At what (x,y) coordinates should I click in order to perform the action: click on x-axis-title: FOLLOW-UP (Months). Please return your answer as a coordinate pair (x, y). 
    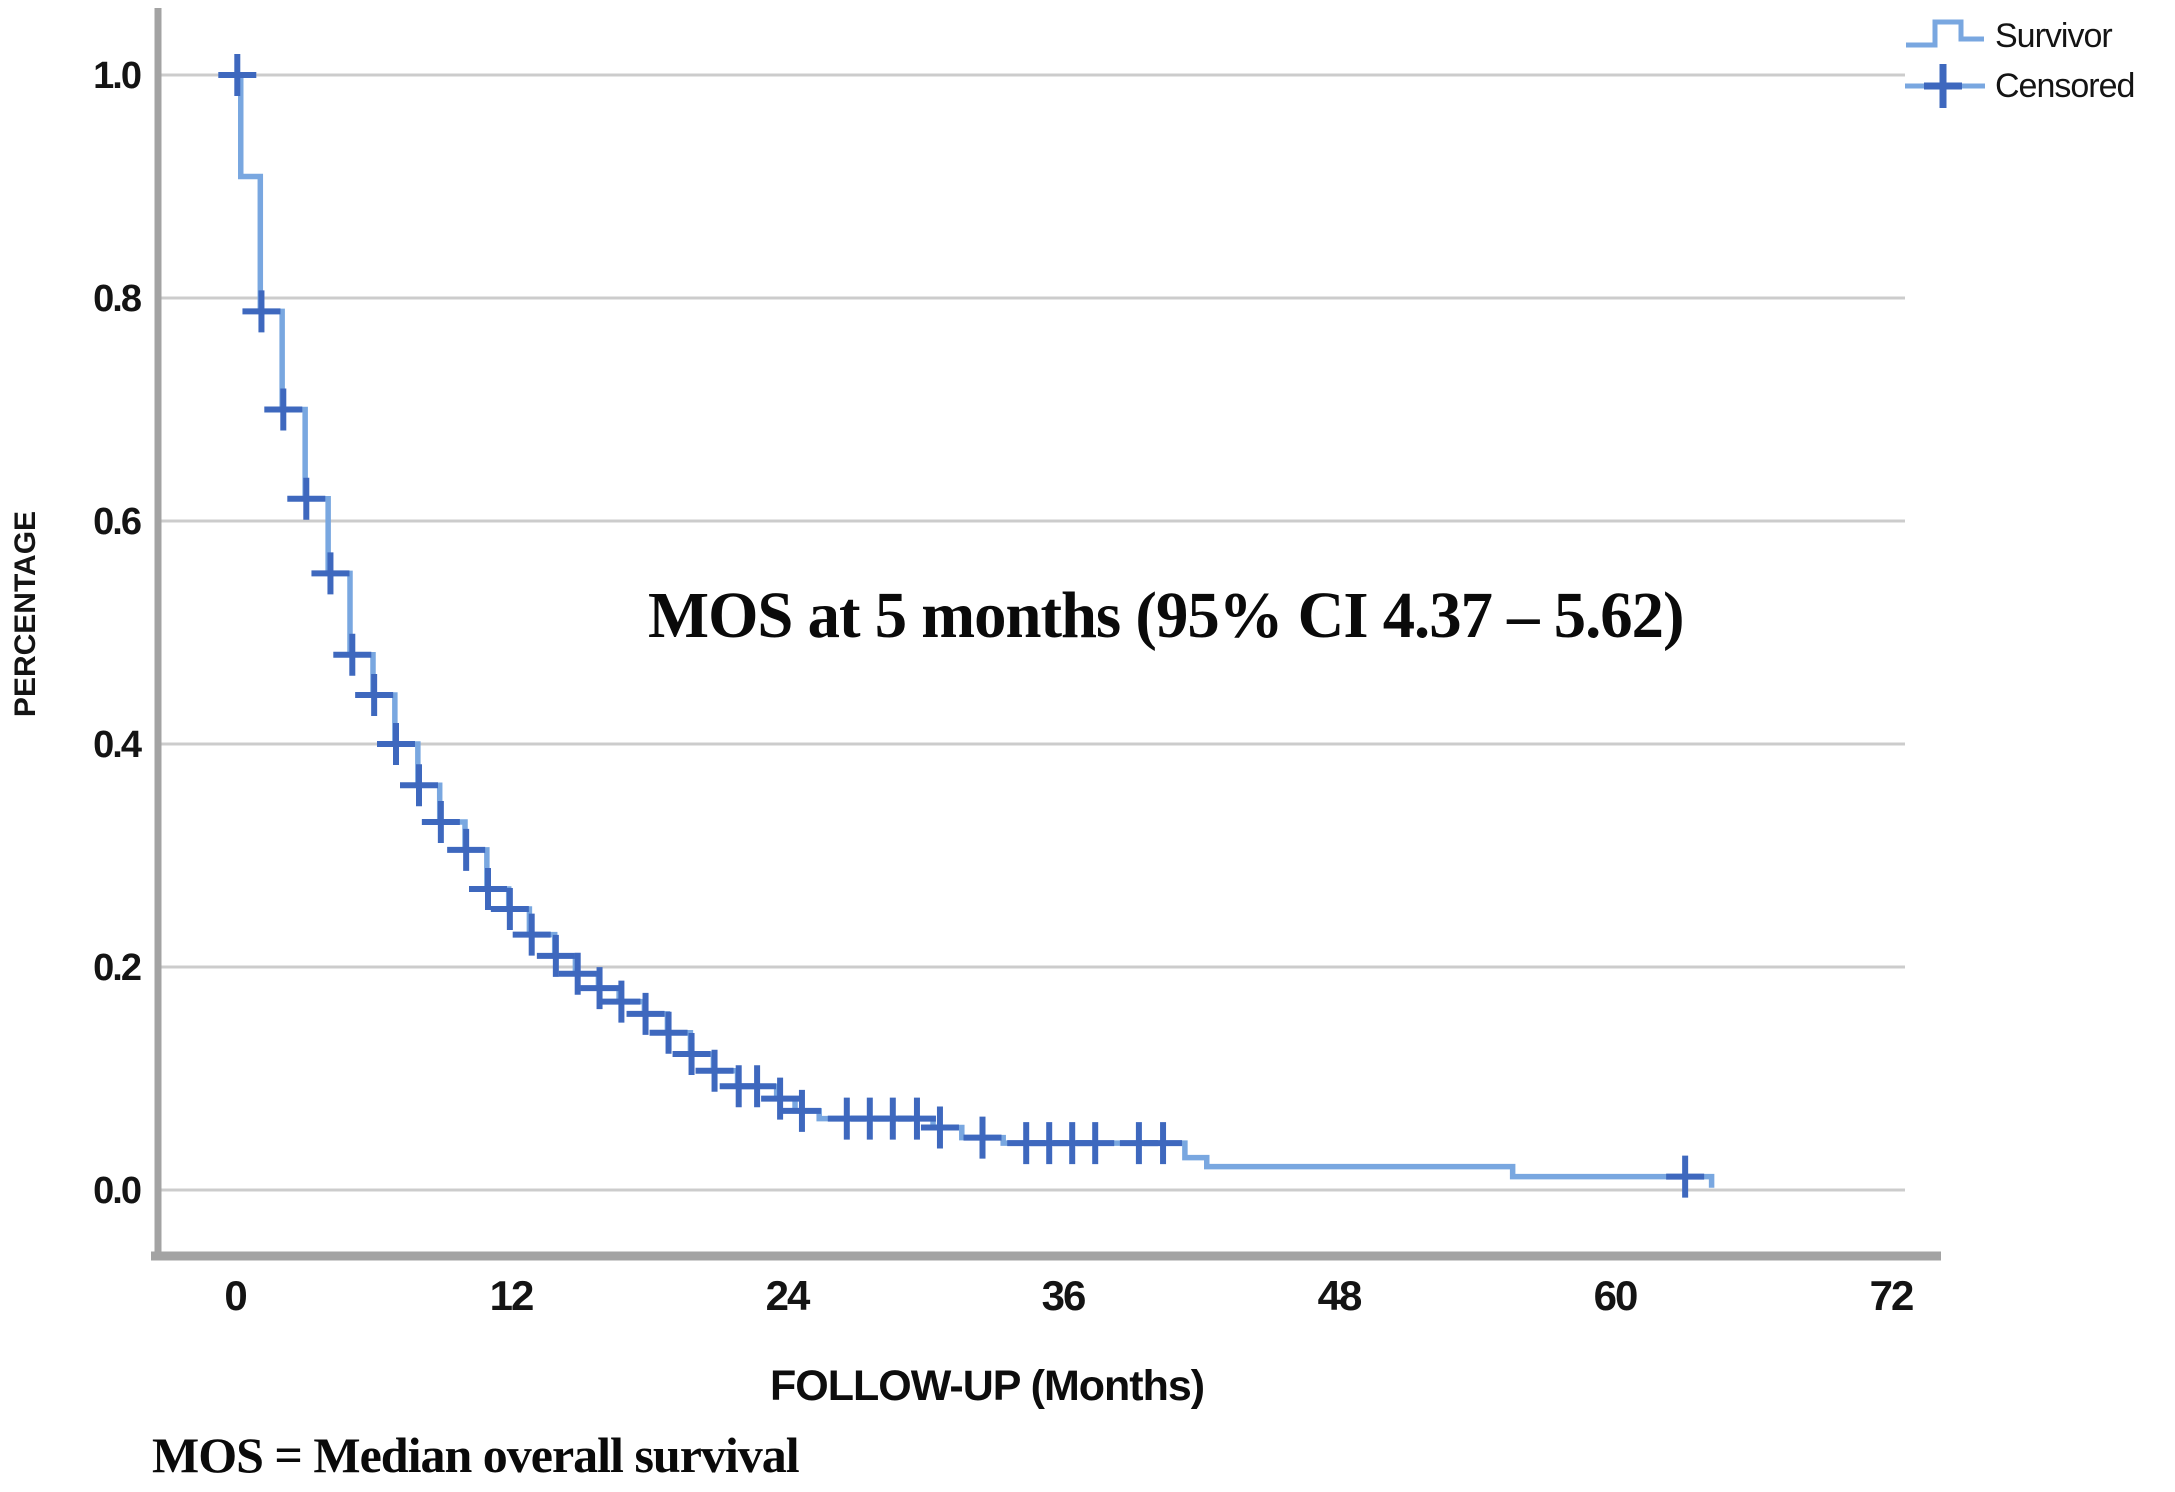
    Looking at the image, I should click on (987, 1386).